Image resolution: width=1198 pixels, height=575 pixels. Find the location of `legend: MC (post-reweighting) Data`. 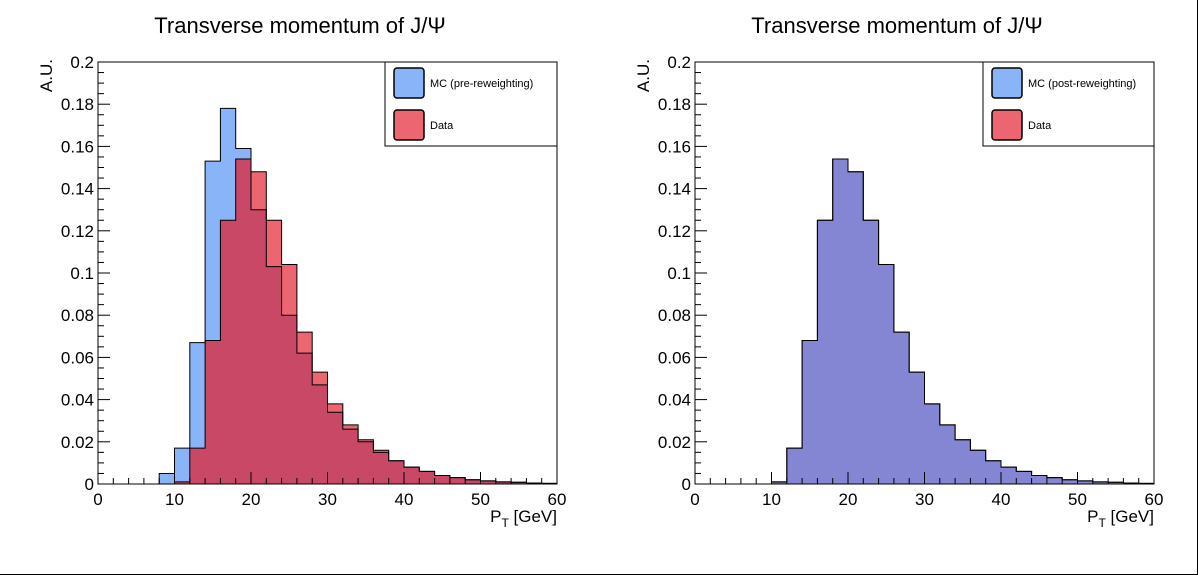

legend: MC (post-reweighting) Data is located at coordinates (1068, 104).